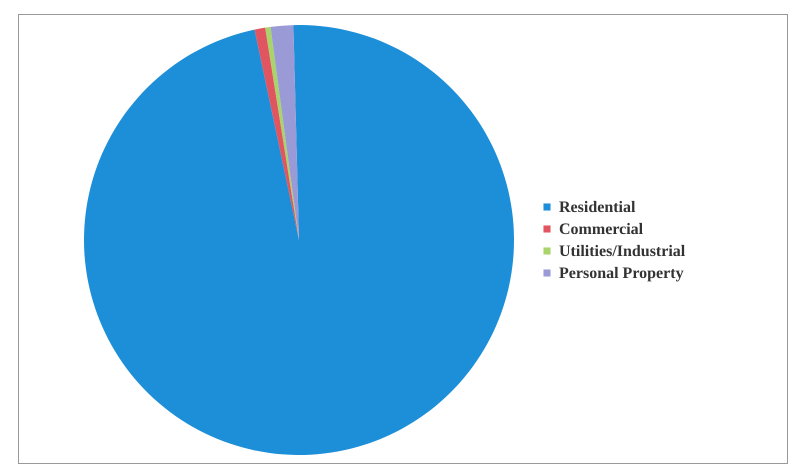 This screenshot has height=473, width=807. Describe the element at coordinates (597, 207) in the screenshot. I see `legend-label: Residential` at that location.